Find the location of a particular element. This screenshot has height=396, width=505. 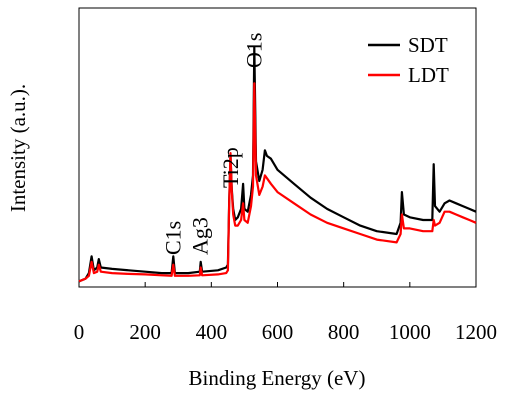

peak-annotations: C1s Ag3 Ti2p O1s is located at coordinates (213, 144).